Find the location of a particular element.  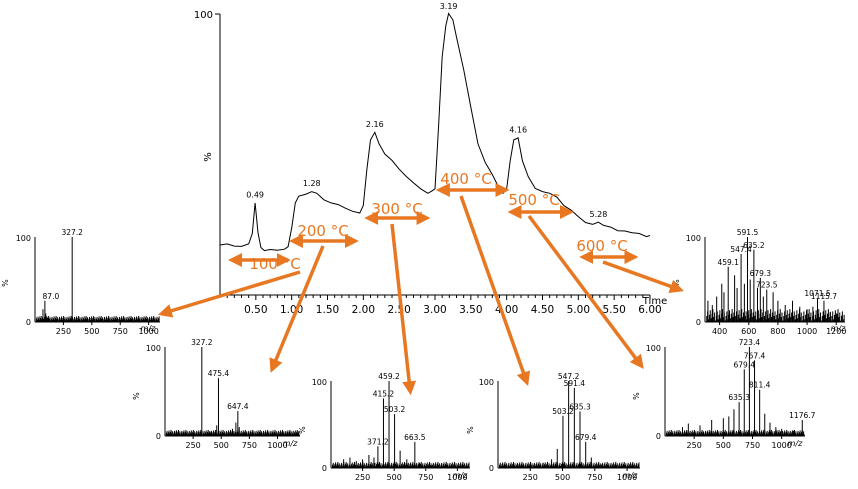

ms-peak-label: 459.1 is located at coordinates (728, 262).